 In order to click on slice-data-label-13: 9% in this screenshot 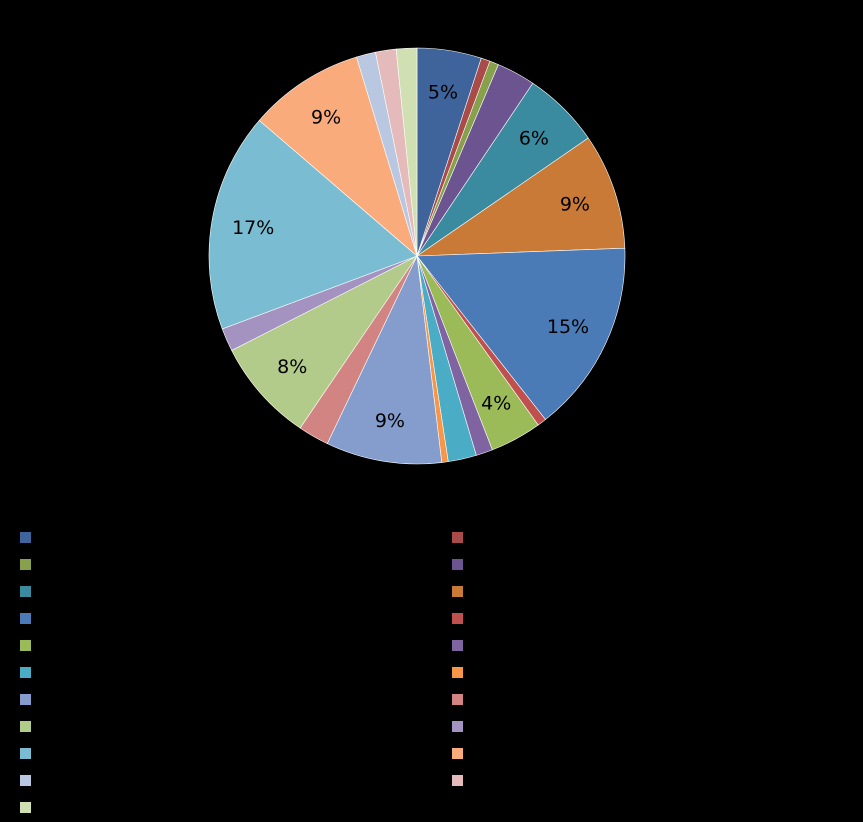, I will do `click(390, 421)`.